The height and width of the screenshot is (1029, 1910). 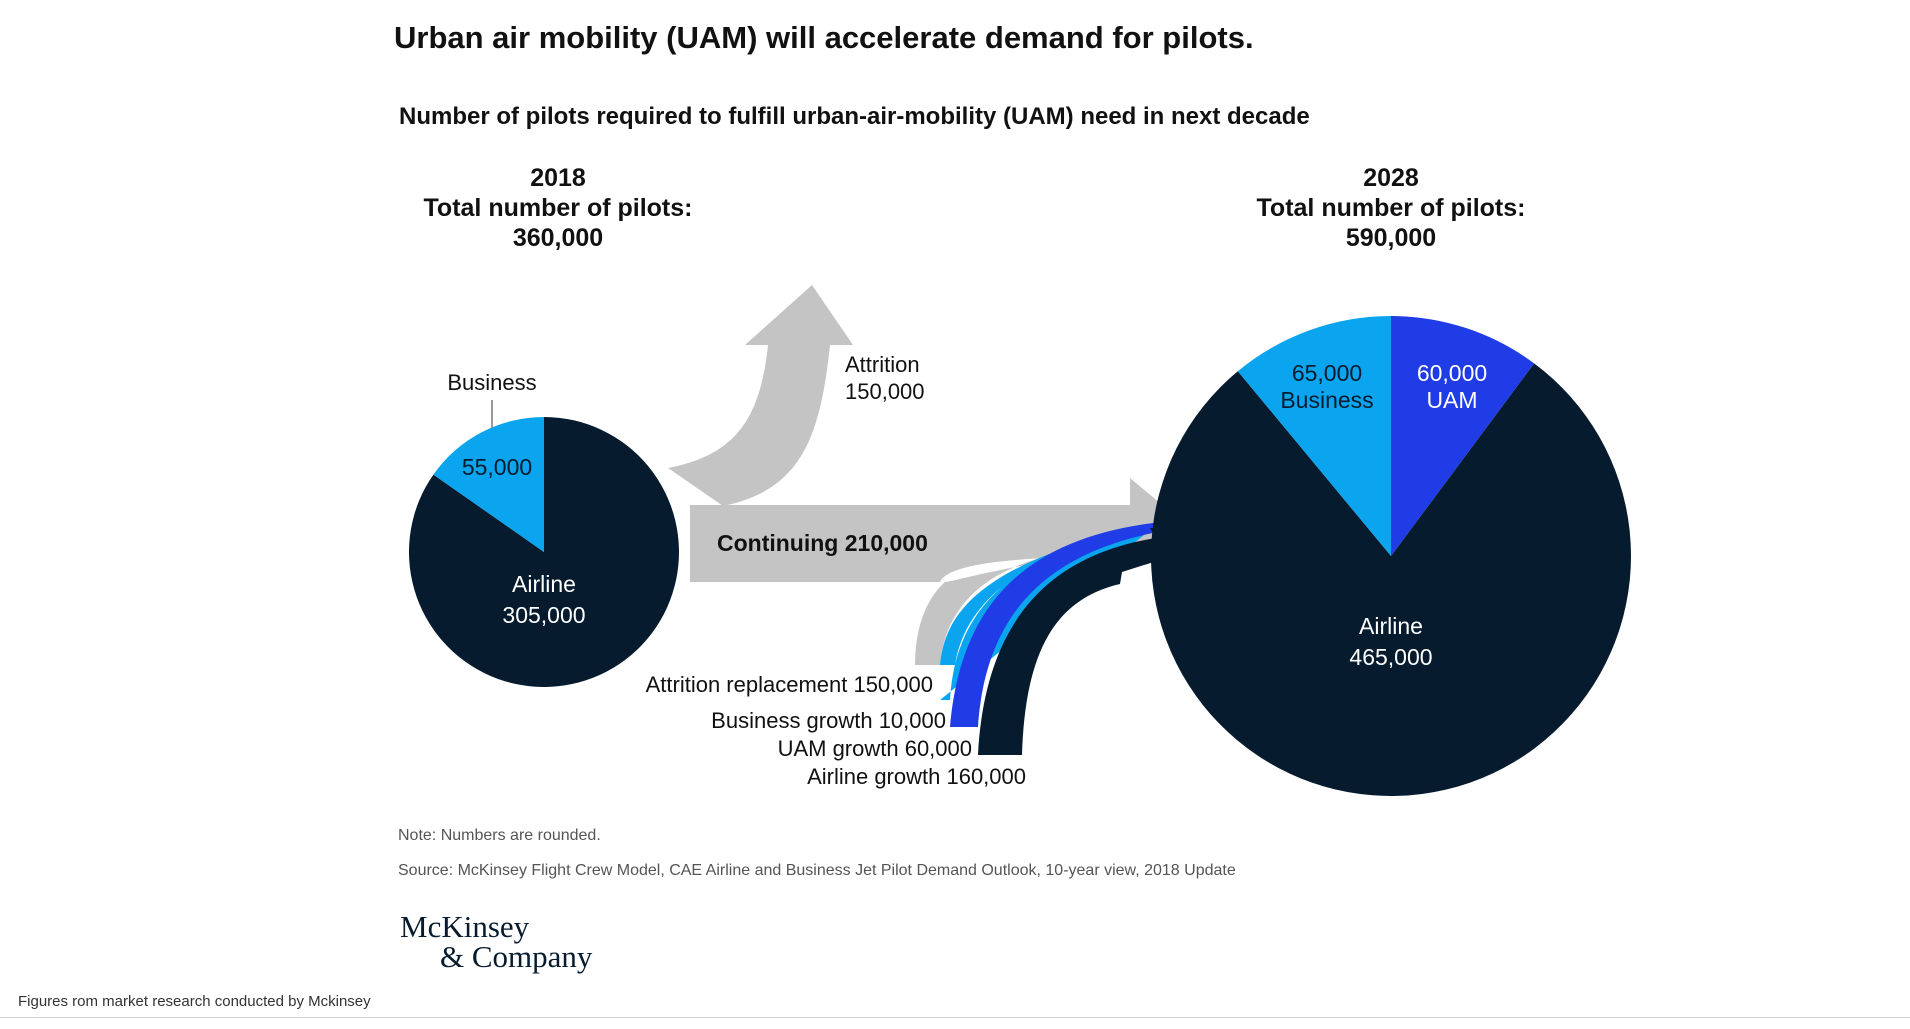 What do you see at coordinates (760, 395) in the screenshot?
I see `attrition-flow` at bounding box center [760, 395].